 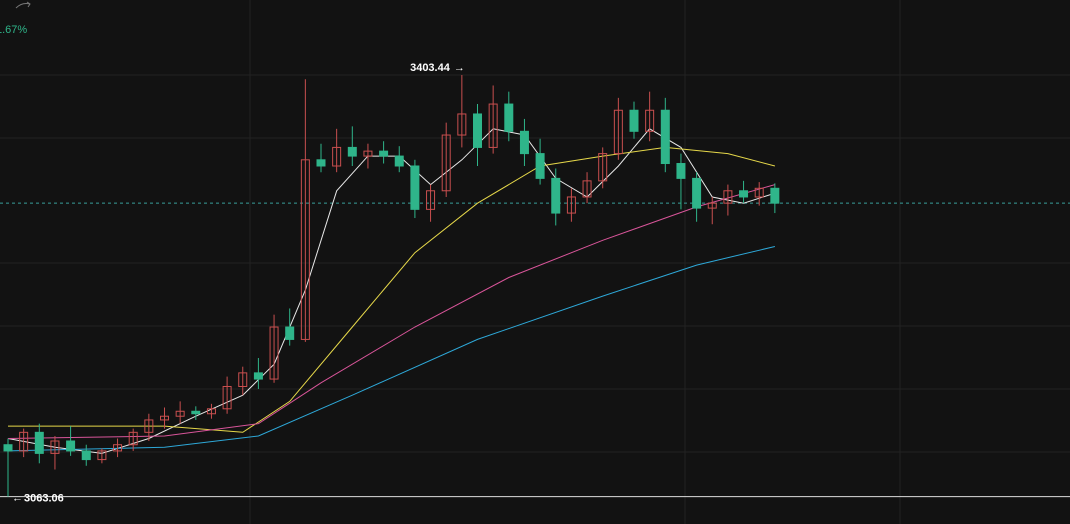 What do you see at coordinates (13, 30) in the screenshot?
I see `change-label: 1.67%` at bounding box center [13, 30].